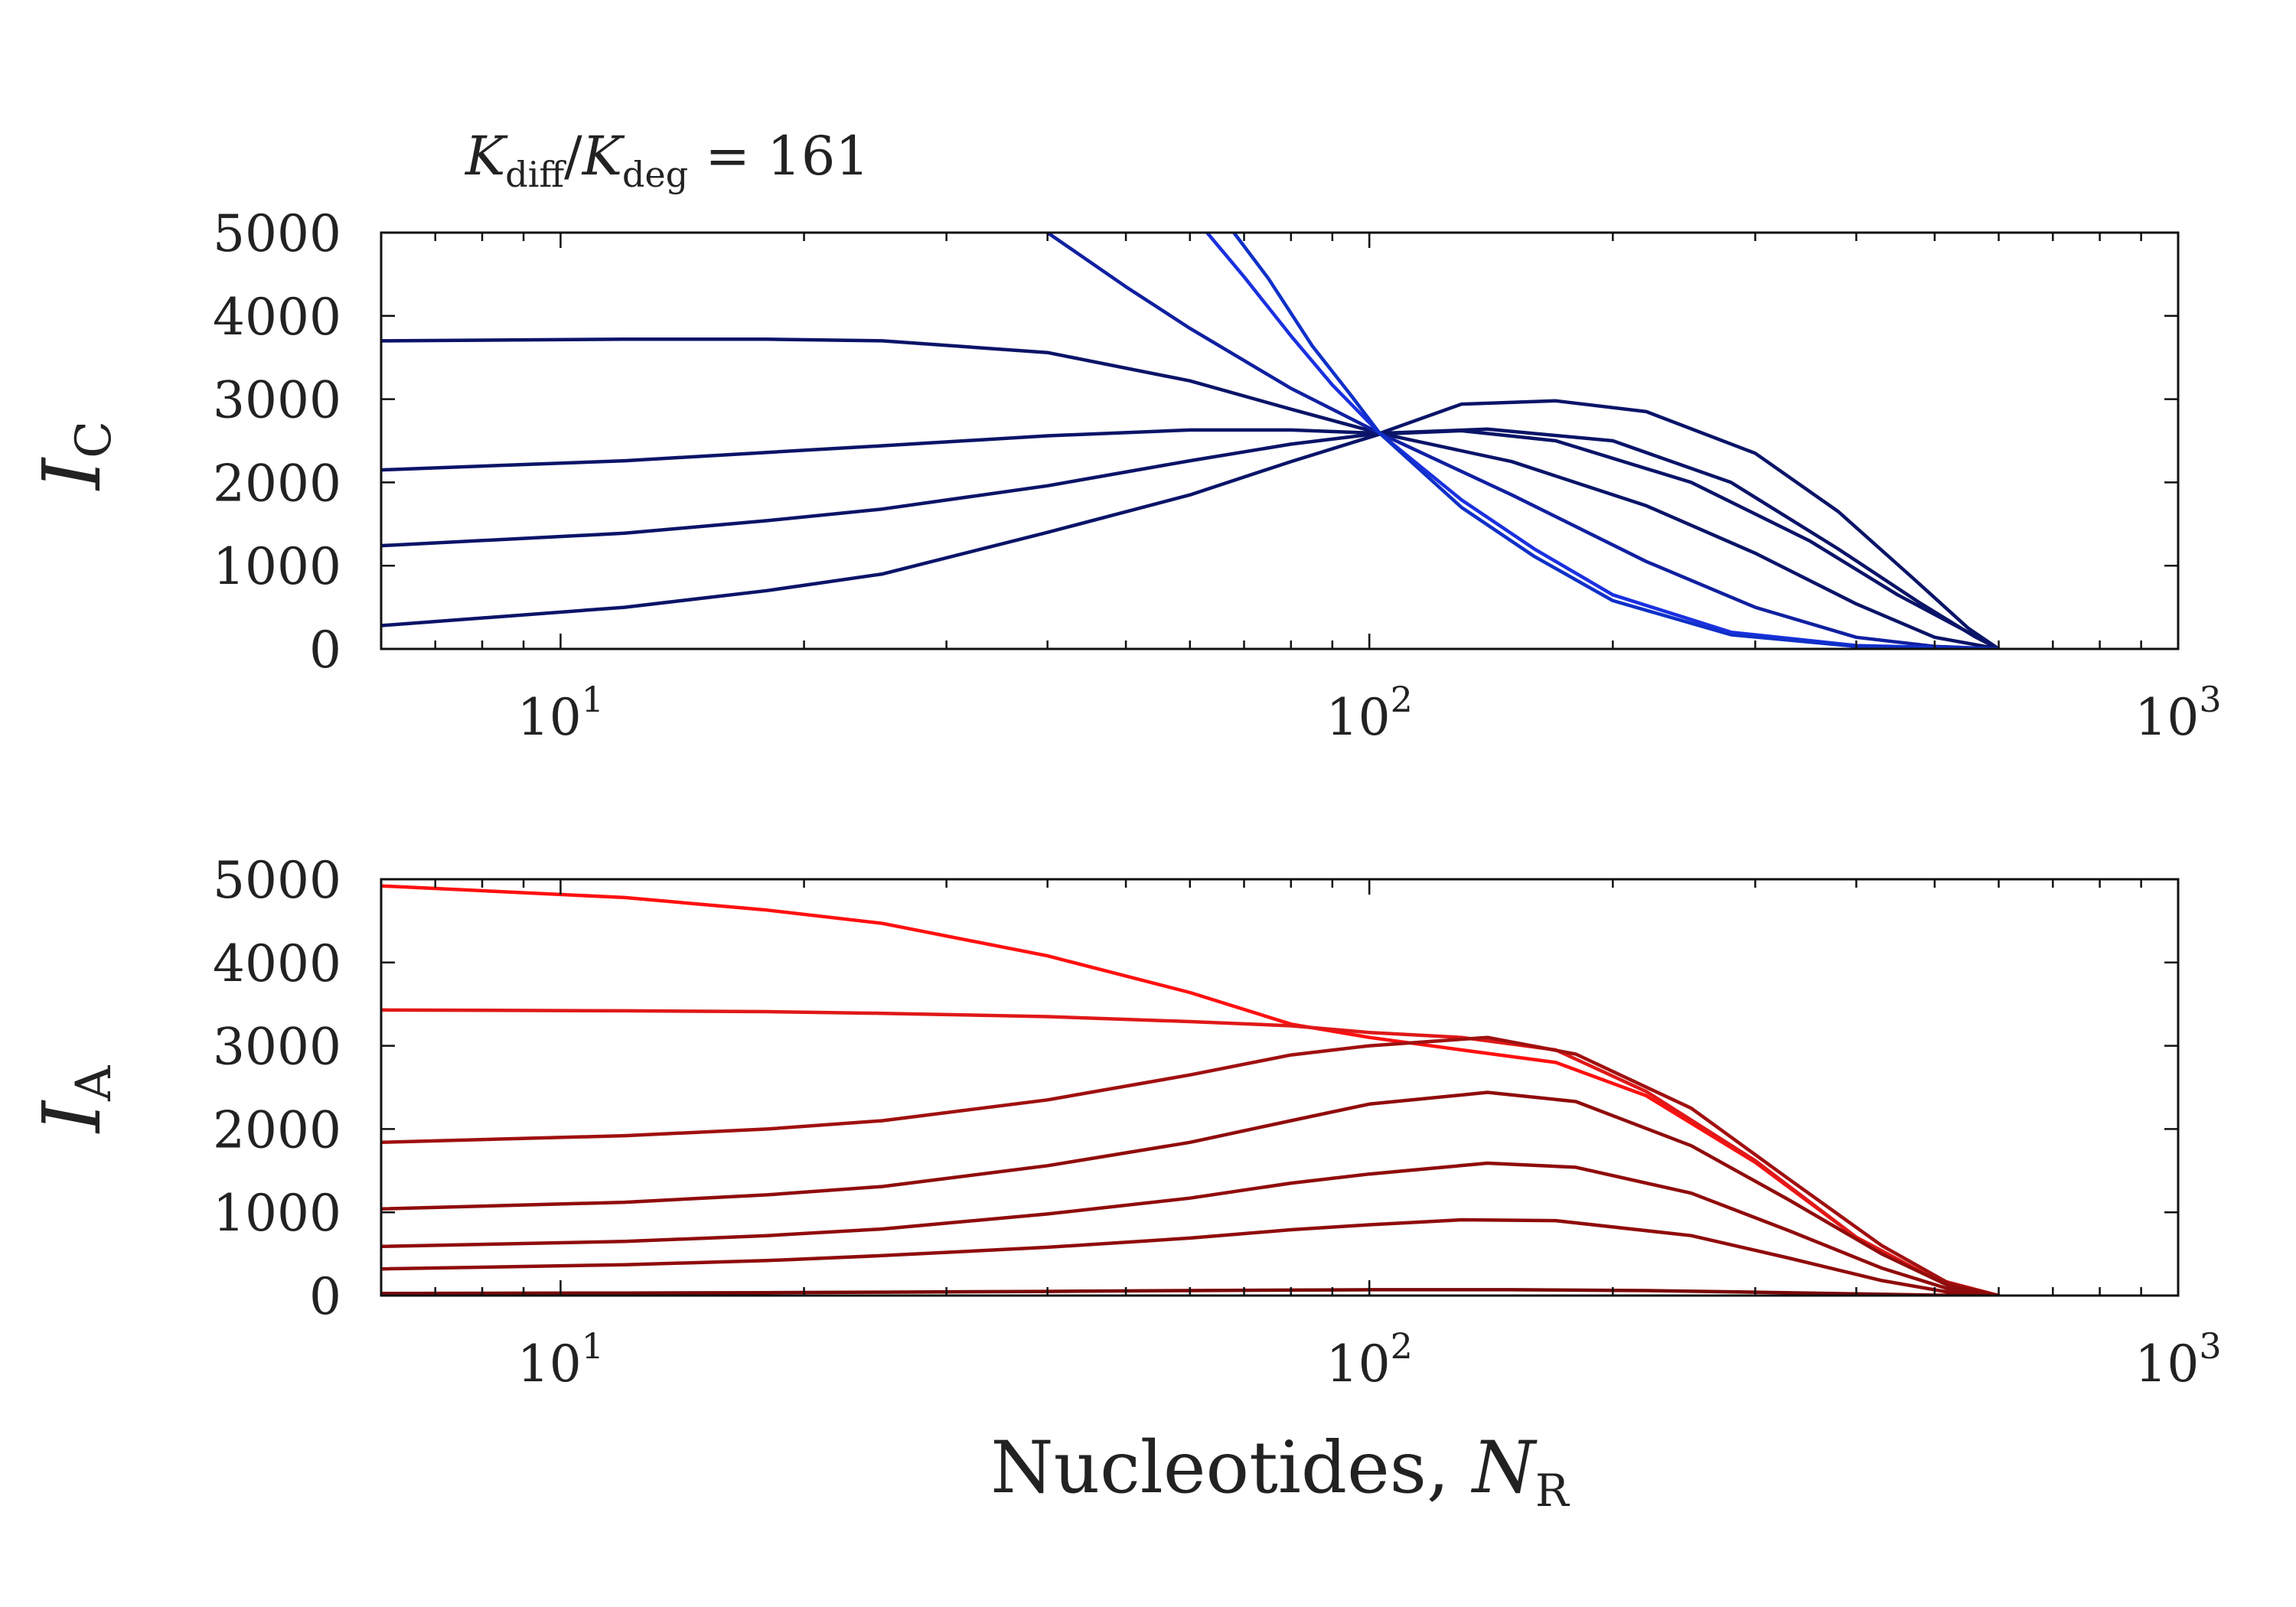 The height and width of the screenshot is (1607, 2296). I want to click on x-axis-label: Nucleotides, NR, so click(1280, 1471).